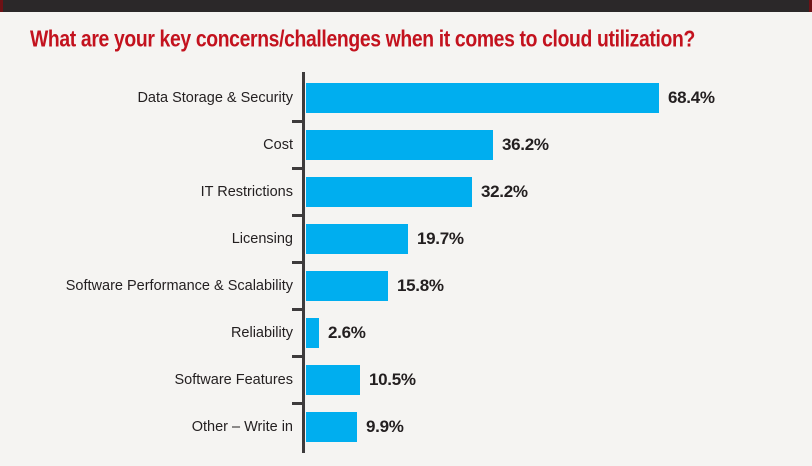 This screenshot has height=466, width=812. I want to click on value-label: 9.9%, so click(385, 426).